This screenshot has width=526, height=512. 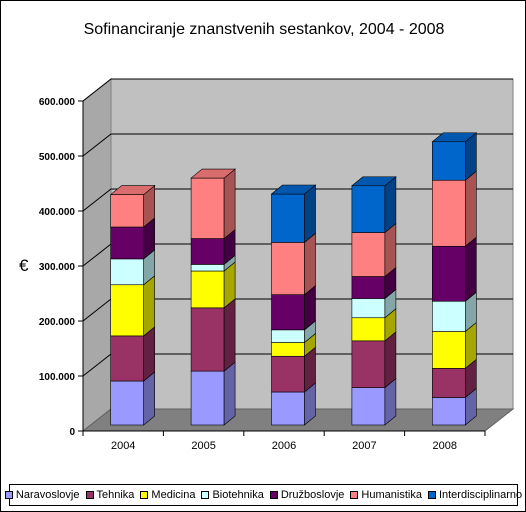 What do you see at coordinates (57, 102) in the screenshot?
I see `y-tick-label: 600.000` at bounding box center [57, 102].